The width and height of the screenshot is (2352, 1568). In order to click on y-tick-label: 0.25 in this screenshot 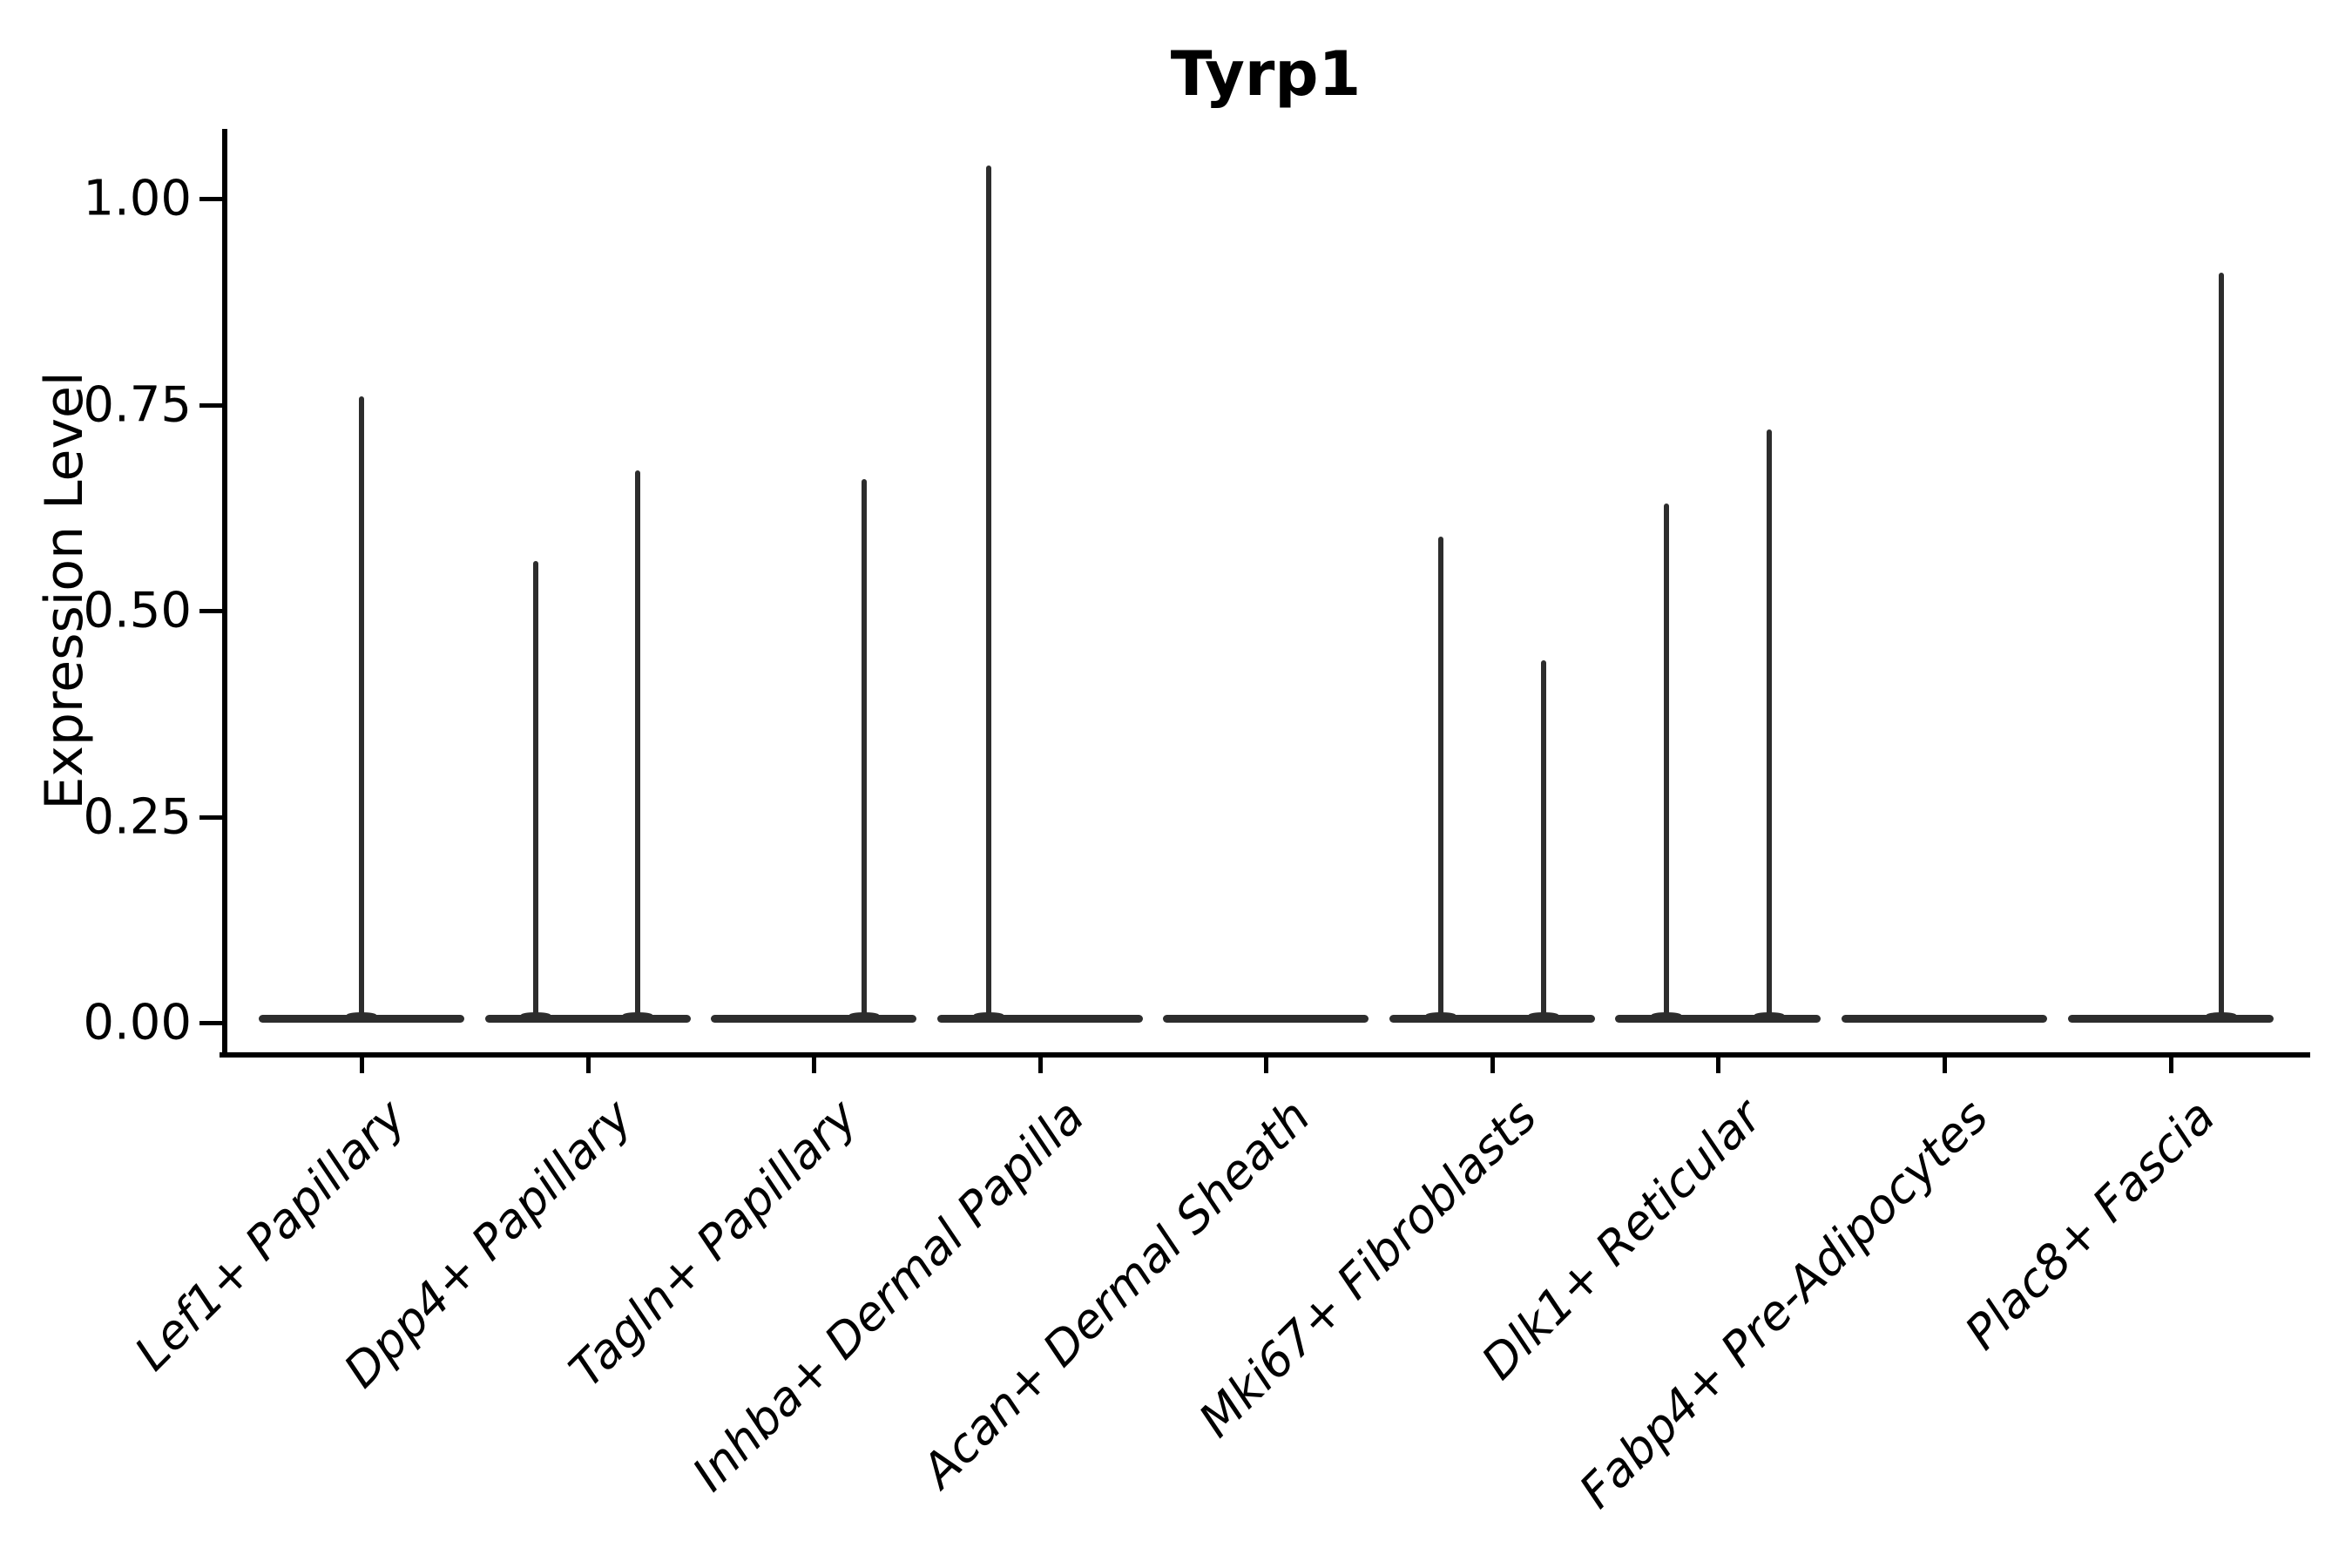, I will do `click(137, 817)`.